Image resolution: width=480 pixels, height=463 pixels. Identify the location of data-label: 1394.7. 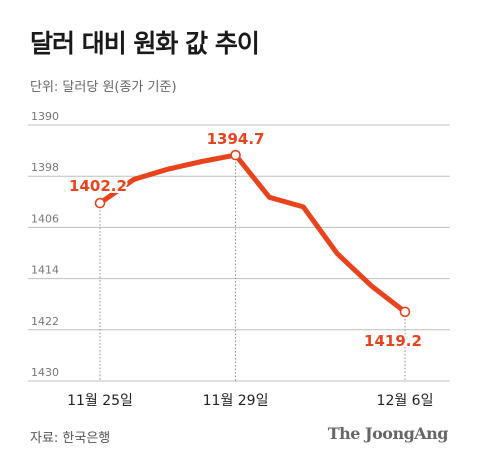
(236, 139).